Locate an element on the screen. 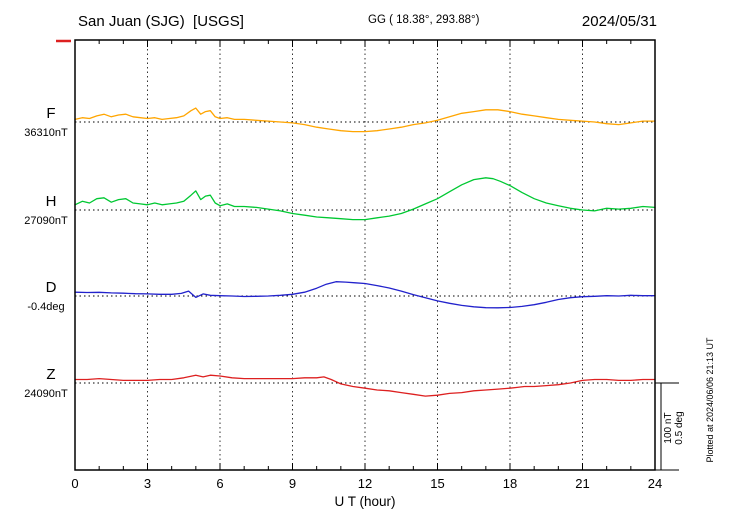 The width and height of the screenshot is (730, 525). trace-H is located at coordinates (365, 199).